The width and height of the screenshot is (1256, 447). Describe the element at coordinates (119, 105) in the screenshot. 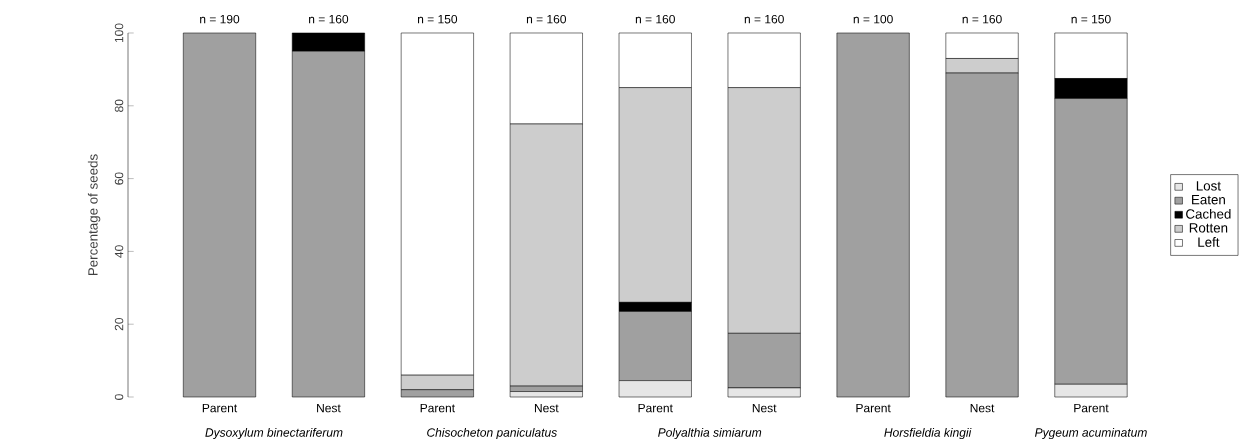

I see `y-tick-label: 80` at that location.